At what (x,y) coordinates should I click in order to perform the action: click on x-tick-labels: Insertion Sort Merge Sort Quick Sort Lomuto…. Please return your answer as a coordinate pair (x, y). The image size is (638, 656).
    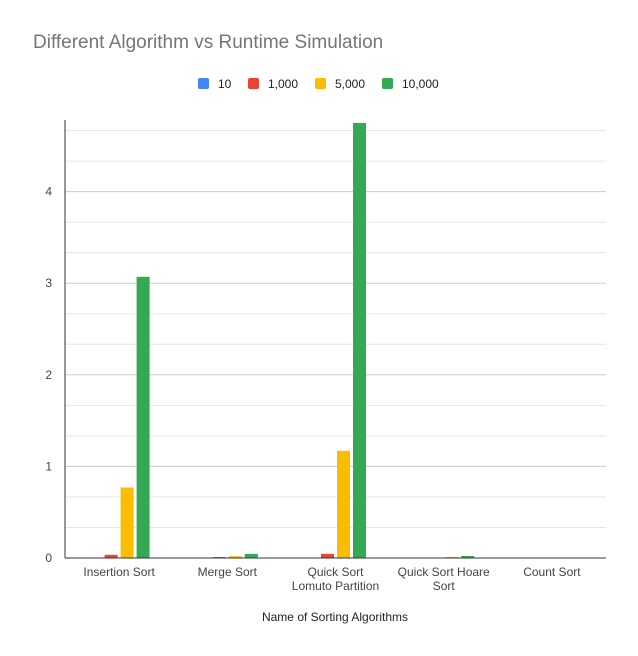
    Looking at the image, I should click on (332, 579).